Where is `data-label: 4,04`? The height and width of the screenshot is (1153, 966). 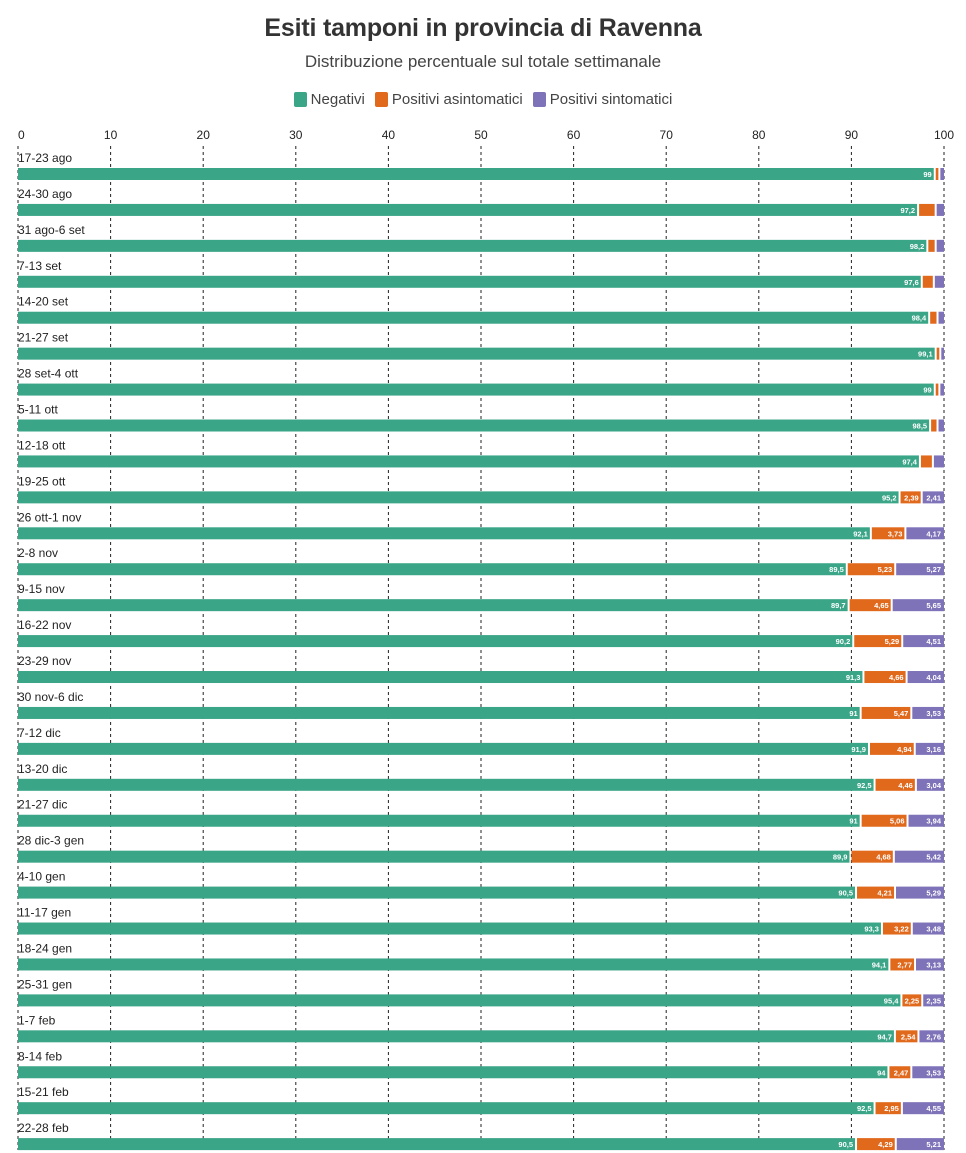
data-label: 4,04 is located at coordinates (933, 677).